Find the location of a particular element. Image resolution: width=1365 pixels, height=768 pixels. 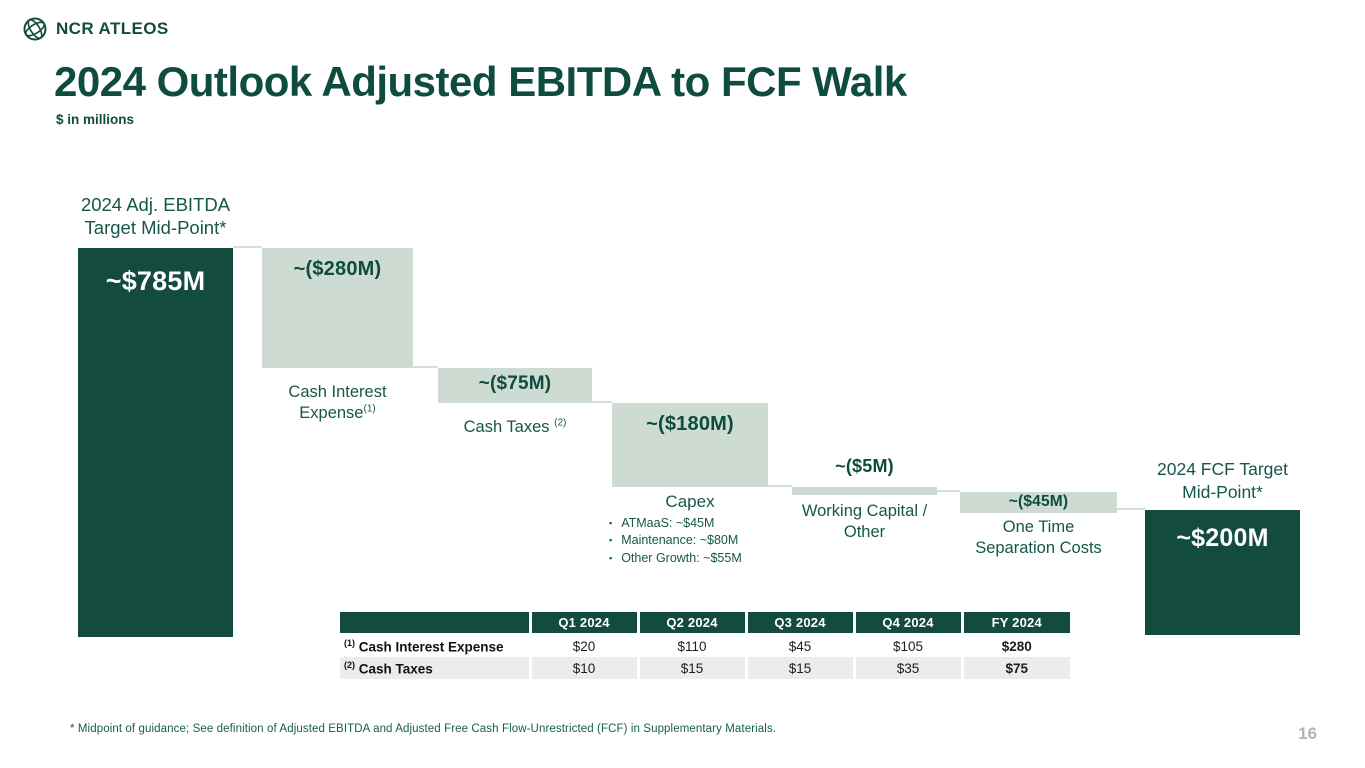

bar-label-cash-taxes: Cash Taxes (2) is located at coordinates (515, 427).